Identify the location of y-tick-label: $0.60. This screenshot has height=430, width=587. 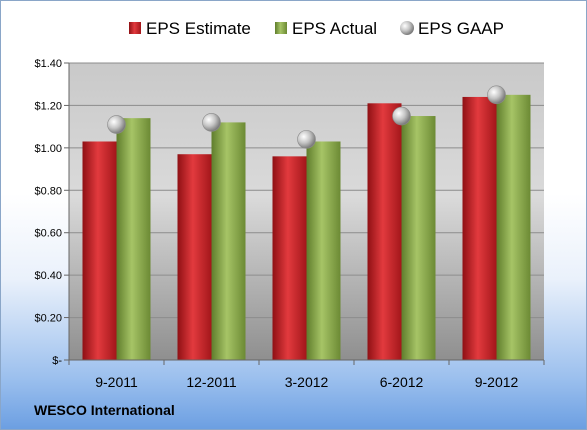
(48, 234).